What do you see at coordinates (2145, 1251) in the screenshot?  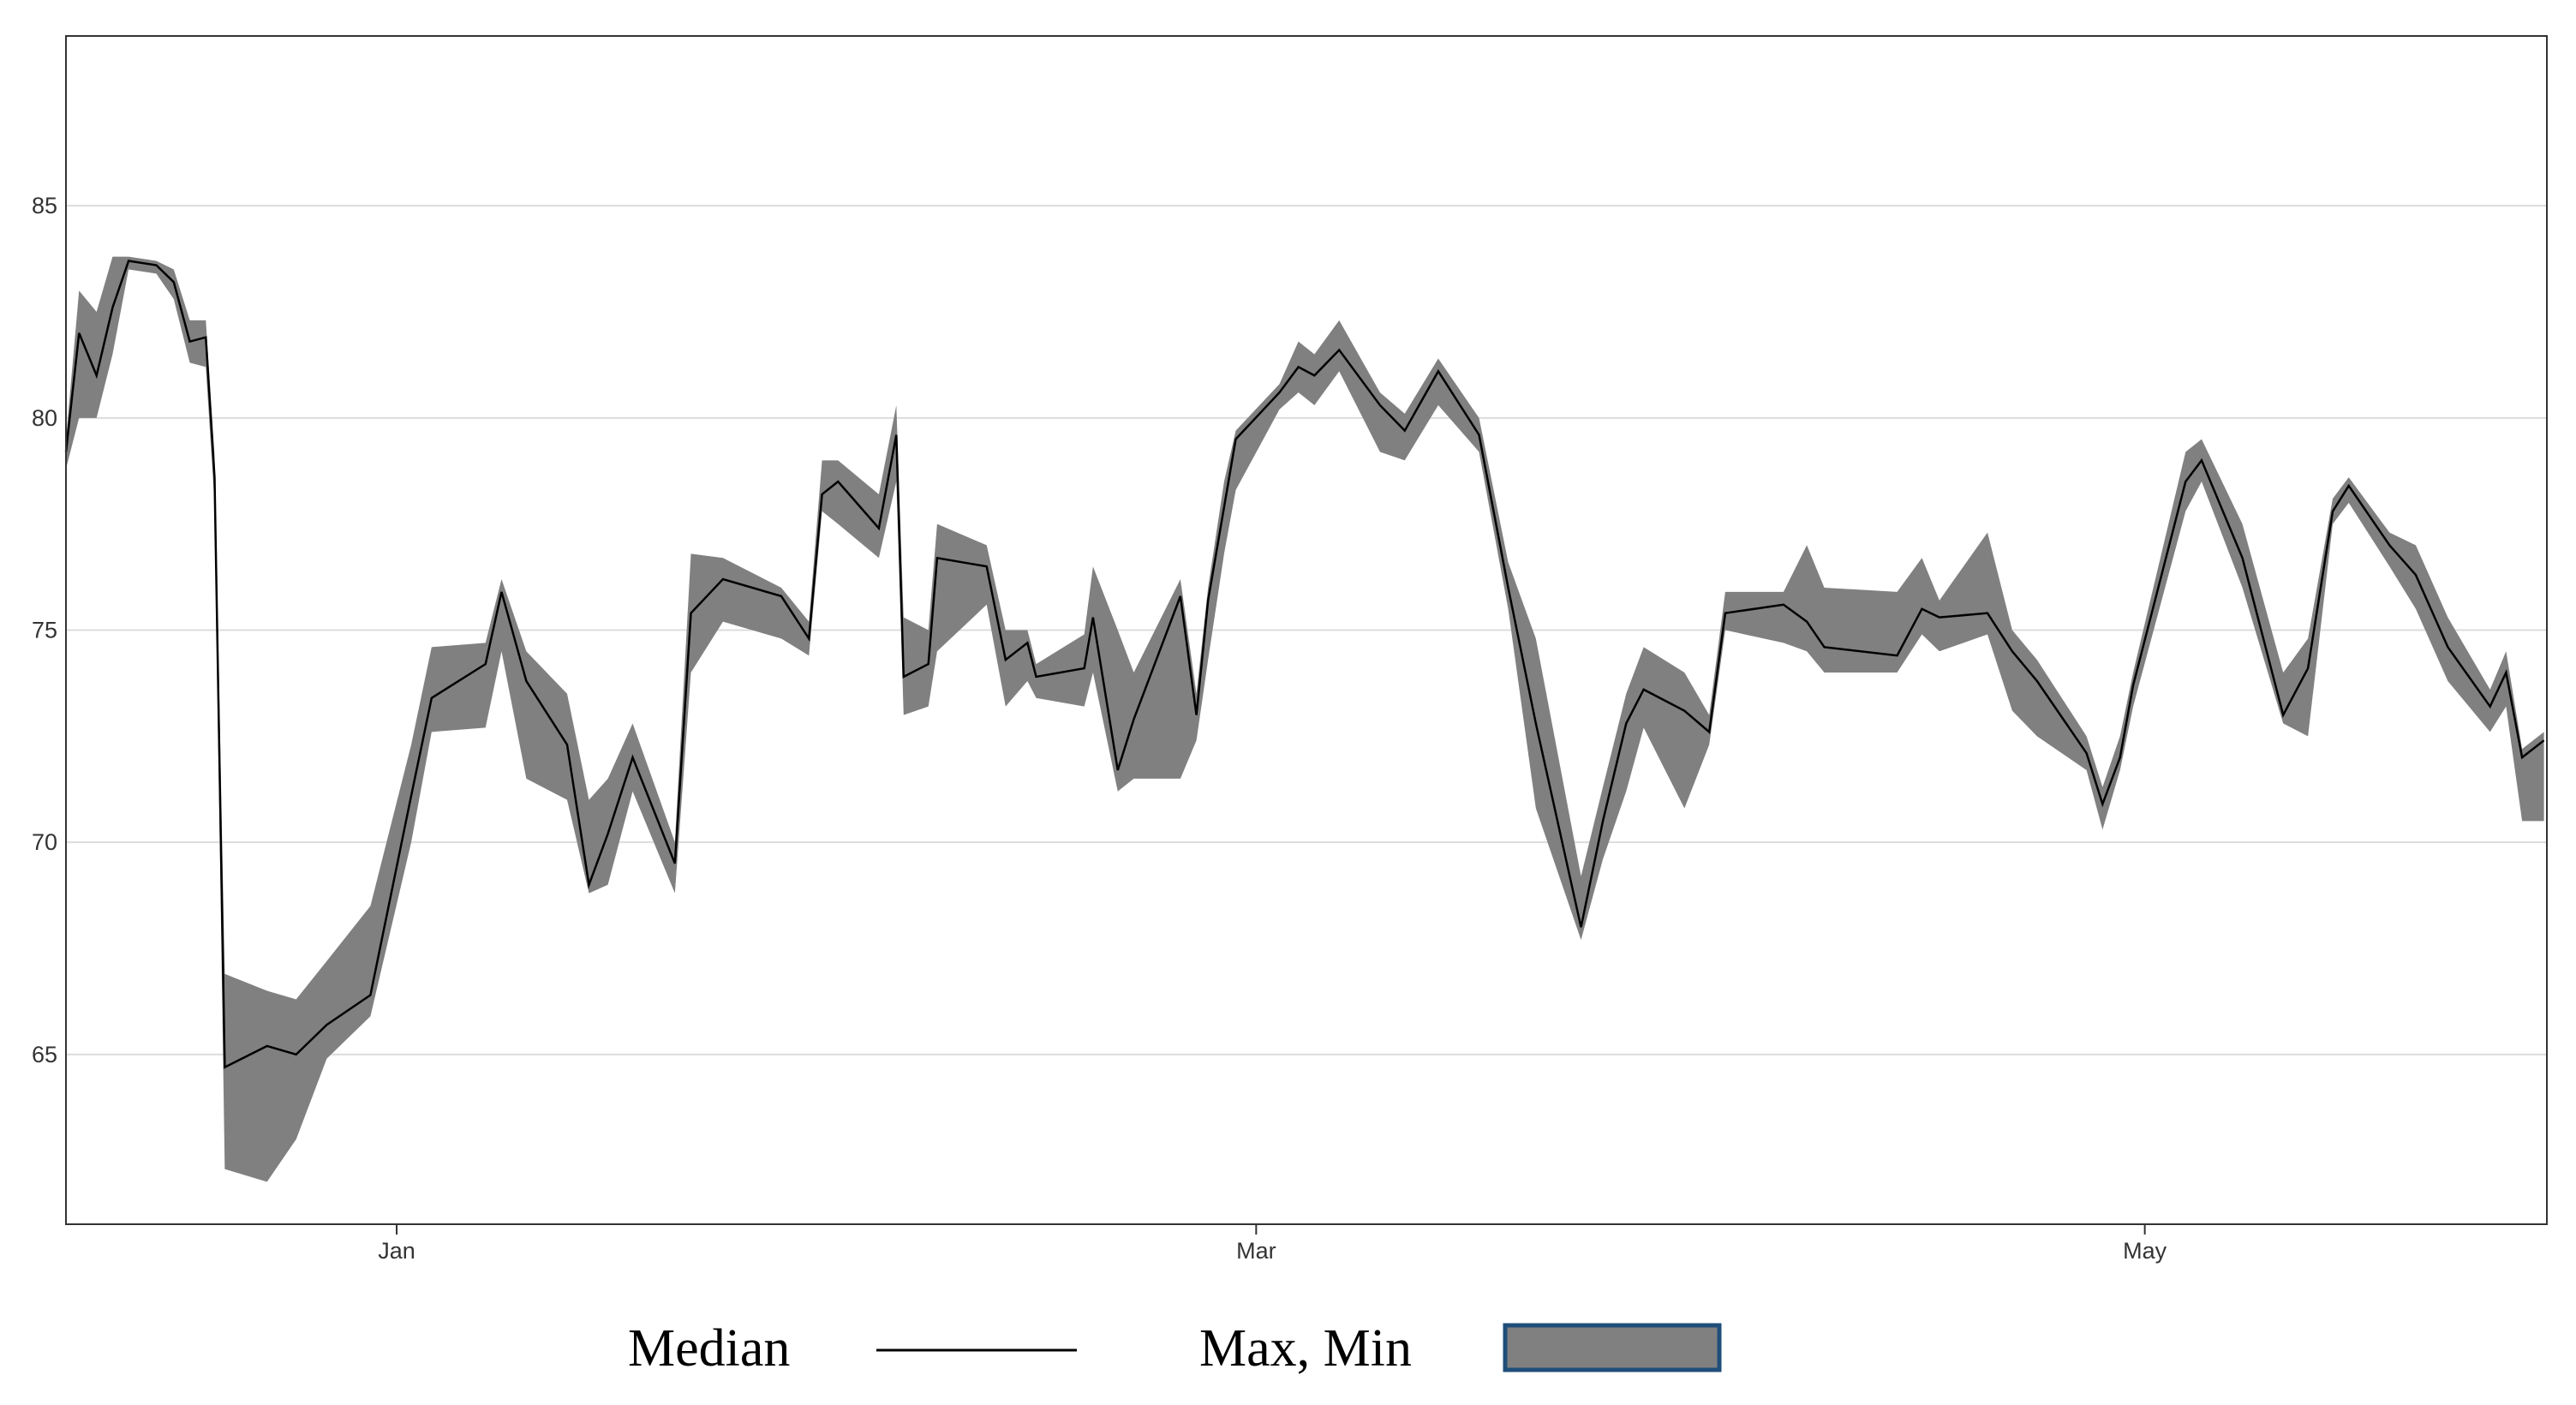 I see `x-tick-label: May` at bounding box center [2145, 1251].